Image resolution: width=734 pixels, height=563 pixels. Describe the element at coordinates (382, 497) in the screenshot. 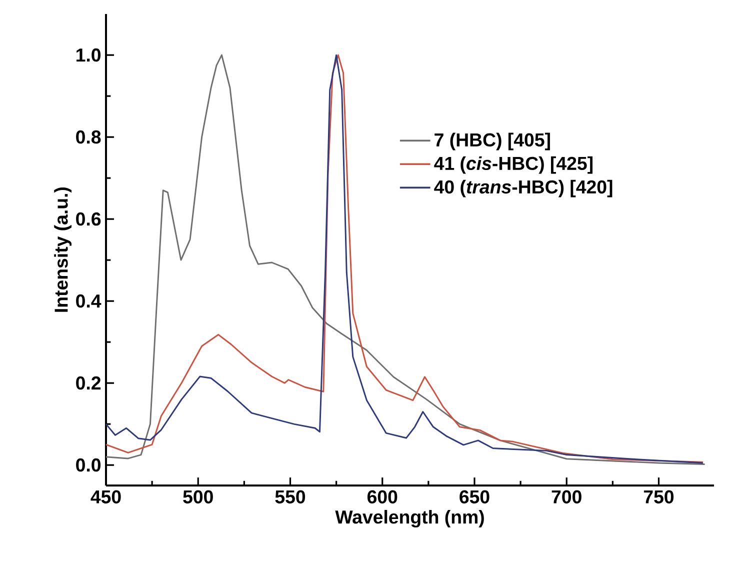

I see `x-tick-label: 600` at that location.